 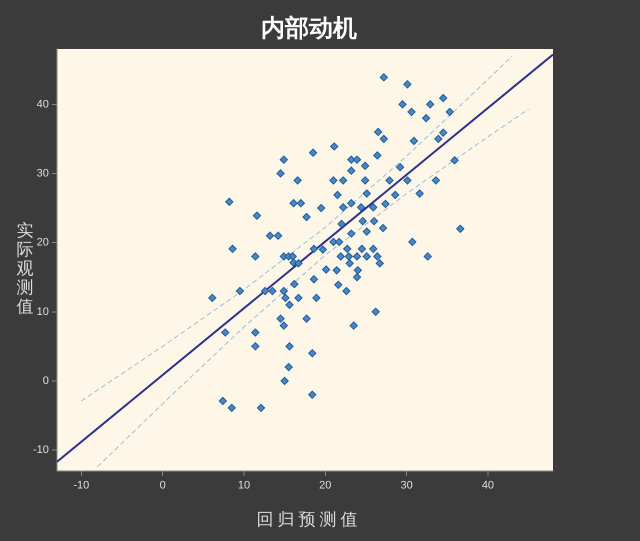 I want to click on x-axis-title: 回归预测值, so click(x=309, y=520).